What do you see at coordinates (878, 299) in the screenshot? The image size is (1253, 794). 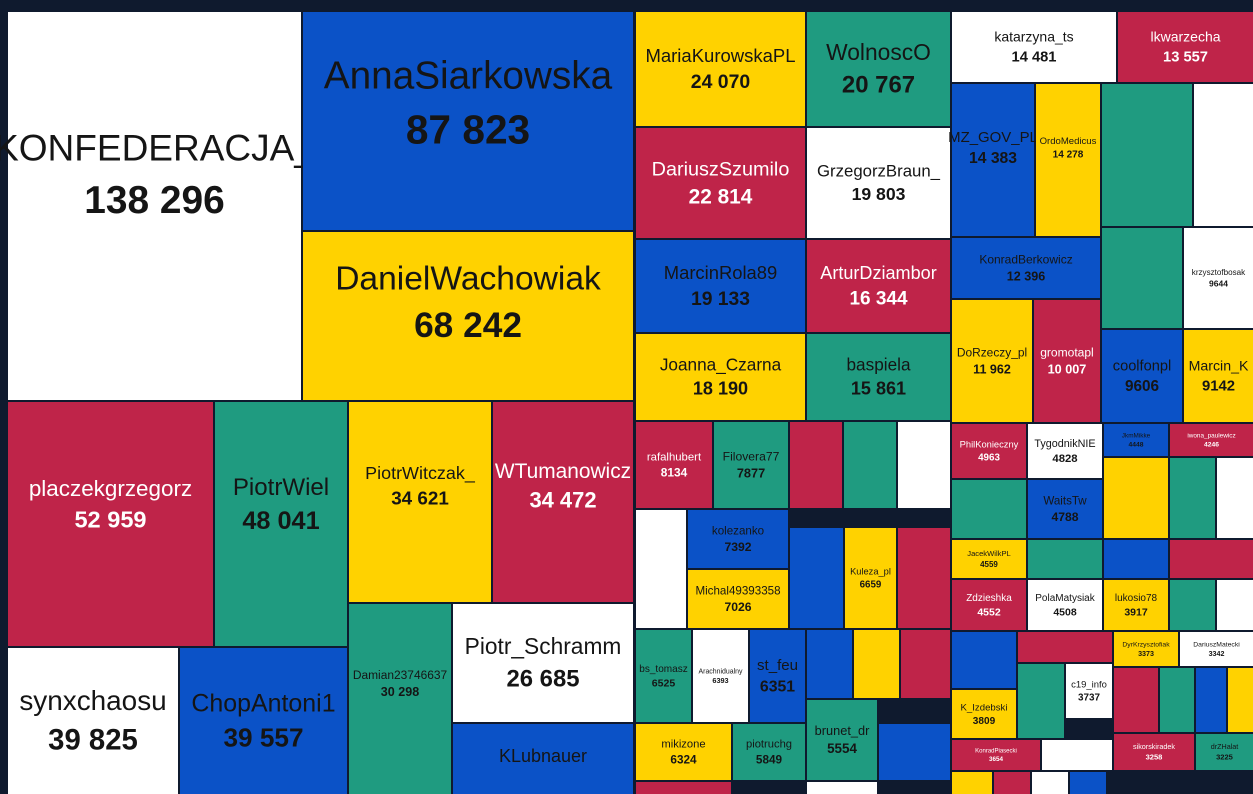 I see `value-label: 16 344` at bounding box center [878, 299].